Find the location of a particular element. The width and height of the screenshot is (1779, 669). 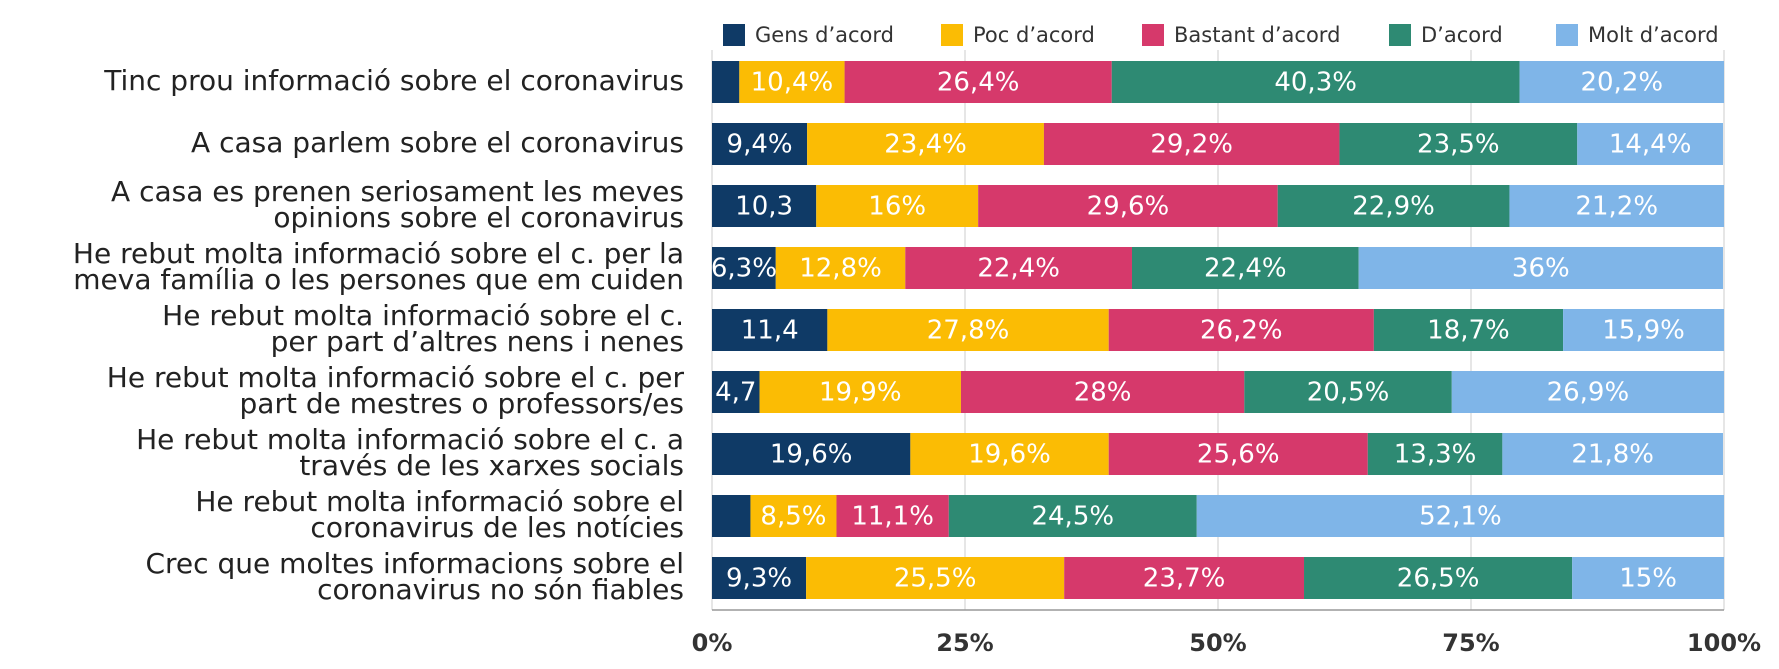

category-line: He rebut molta informació sobre el is located at coordinates (439, 501).